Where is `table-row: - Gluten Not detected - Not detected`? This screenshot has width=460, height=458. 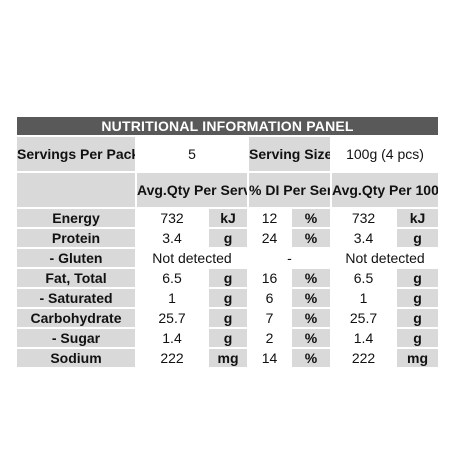 table-row: - Gluten Not detected - Not detected is located at coordinates (228, 258).